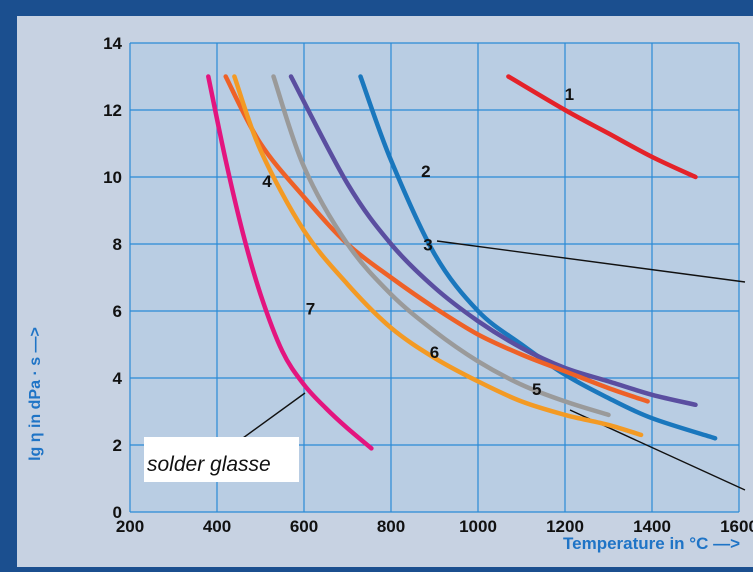 The image size is (753, 572). I want to click on callout-label: solder glasse, so click(209, 464).